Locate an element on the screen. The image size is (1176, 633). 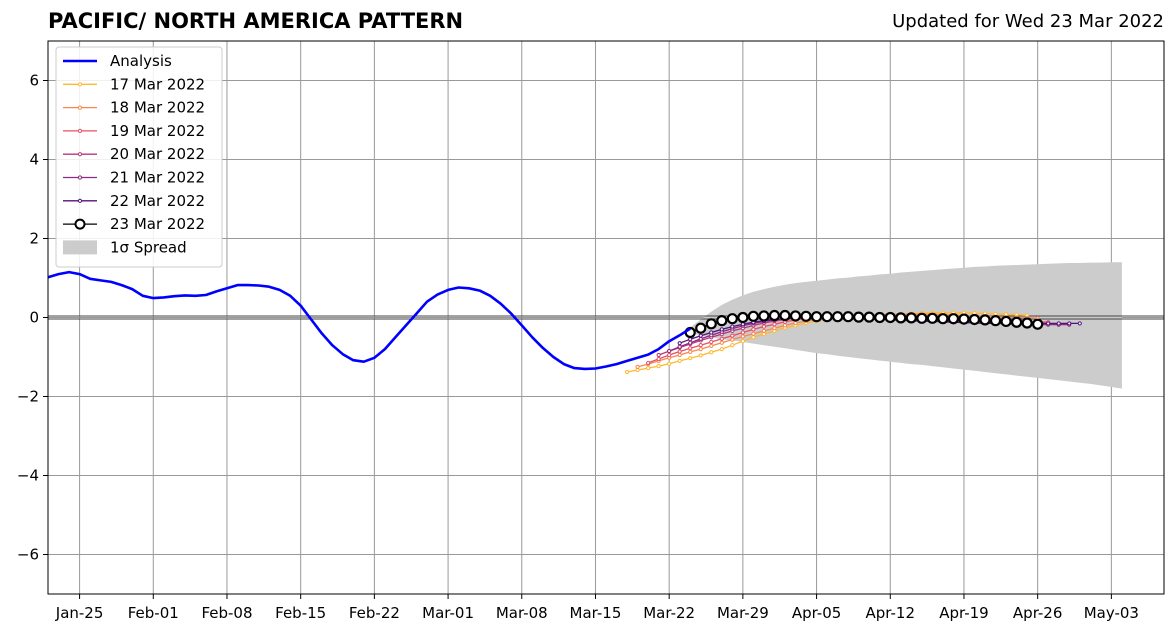
x-tick-label: Jan-25 is located at coordinates (79, 613).